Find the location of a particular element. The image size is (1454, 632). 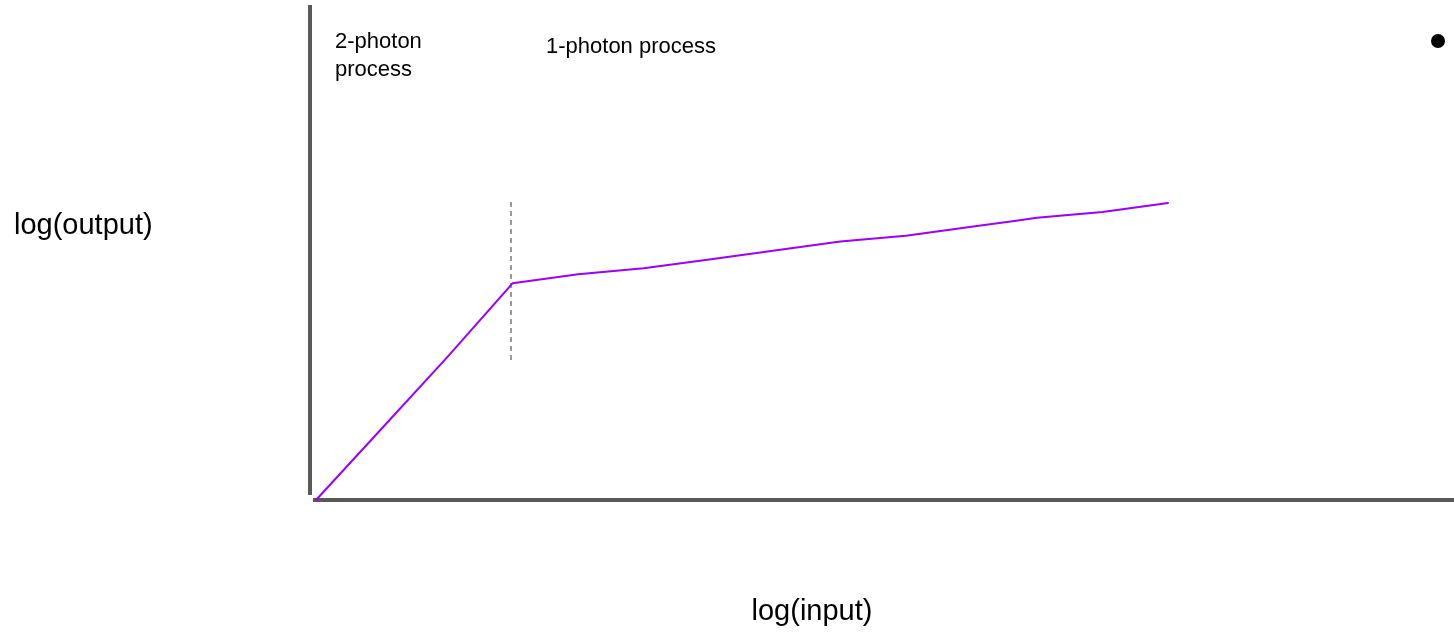

text: 1-photon process is located at coordinates (631, 45).